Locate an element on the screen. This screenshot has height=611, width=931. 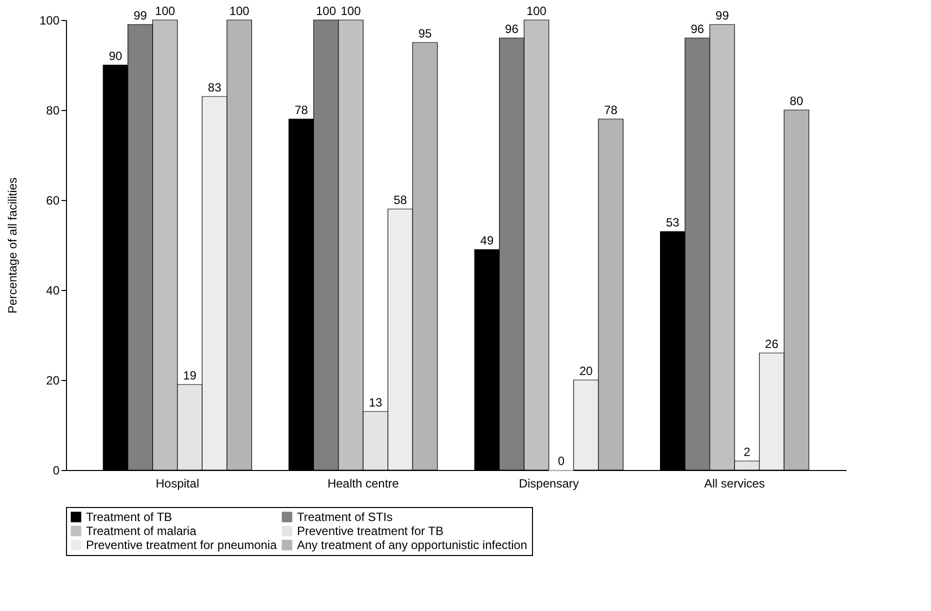
data-label: 58 is located at coordinates (401, 200).